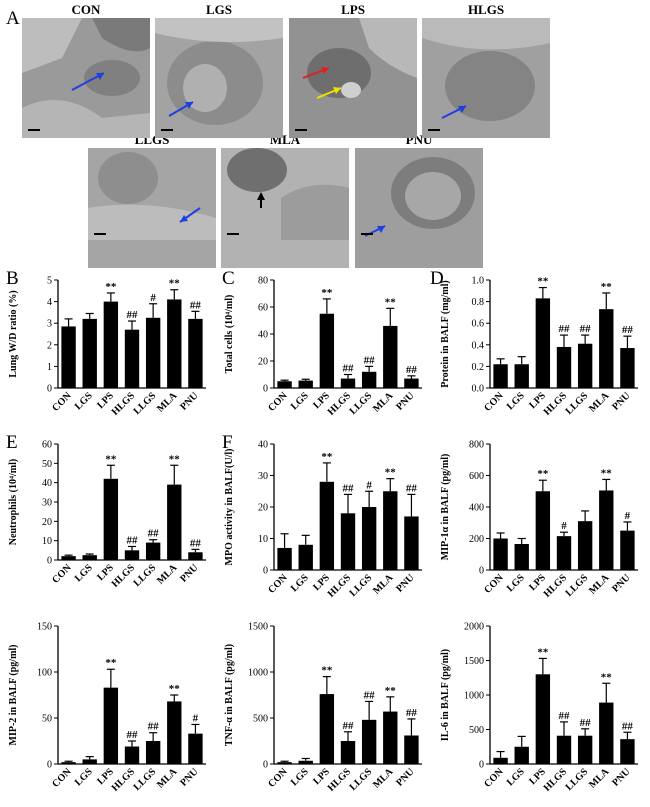  What do you see at coordinates (13, 333) in the screenshot?
I see `y-axis-label: Lung W/D ratio (%)` at bounding box center [13, 333].